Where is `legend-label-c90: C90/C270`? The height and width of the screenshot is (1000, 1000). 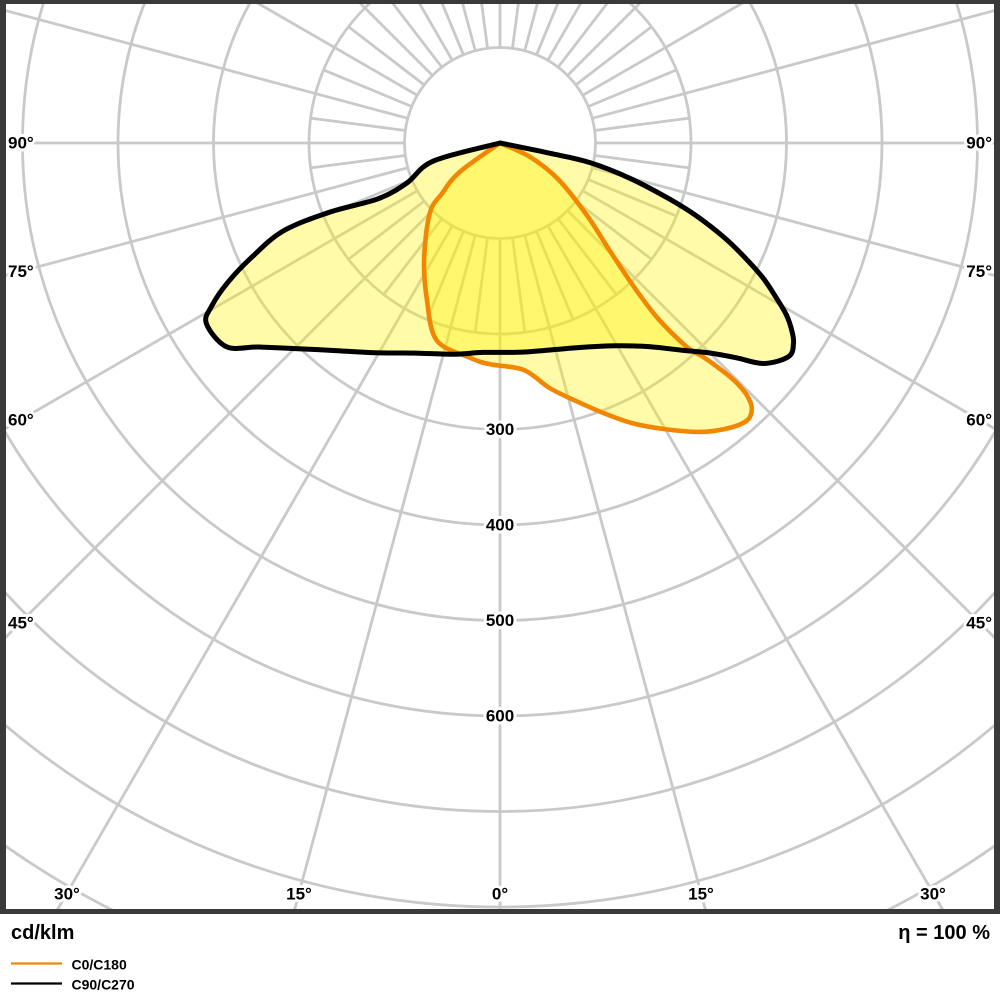
legend-label-c90: C90/C270 is located at coordinates (103, 985).